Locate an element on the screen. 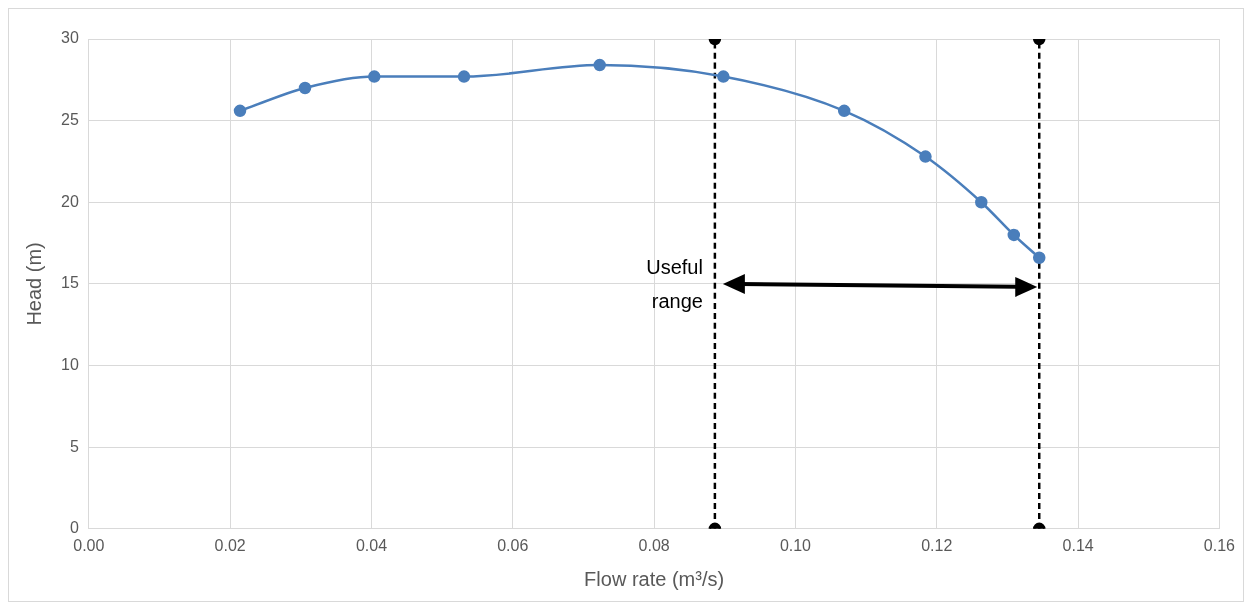 The width and height of the screenshot is (1252, 612). x-tick-label: 0.00 is located at coordinates (89, 545).